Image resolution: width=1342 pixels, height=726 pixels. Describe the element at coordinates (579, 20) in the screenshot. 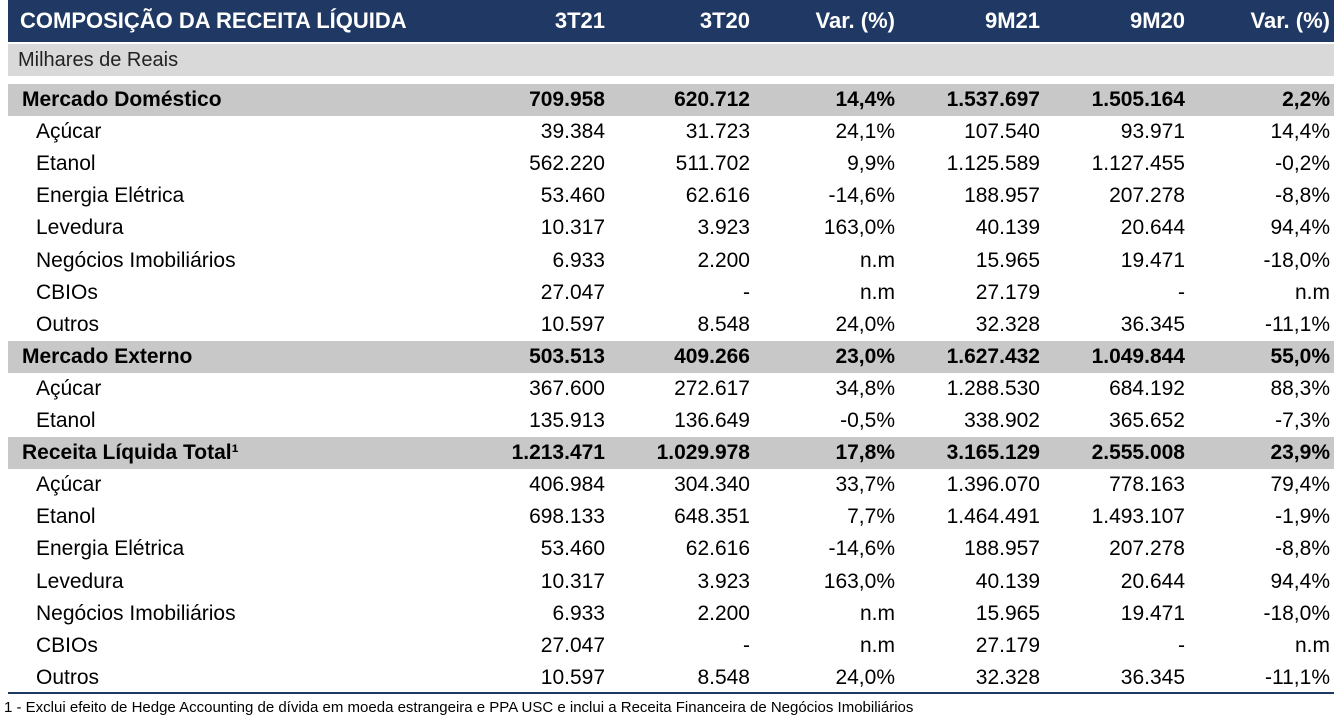

I see `header-cell: 3T21` at that location.